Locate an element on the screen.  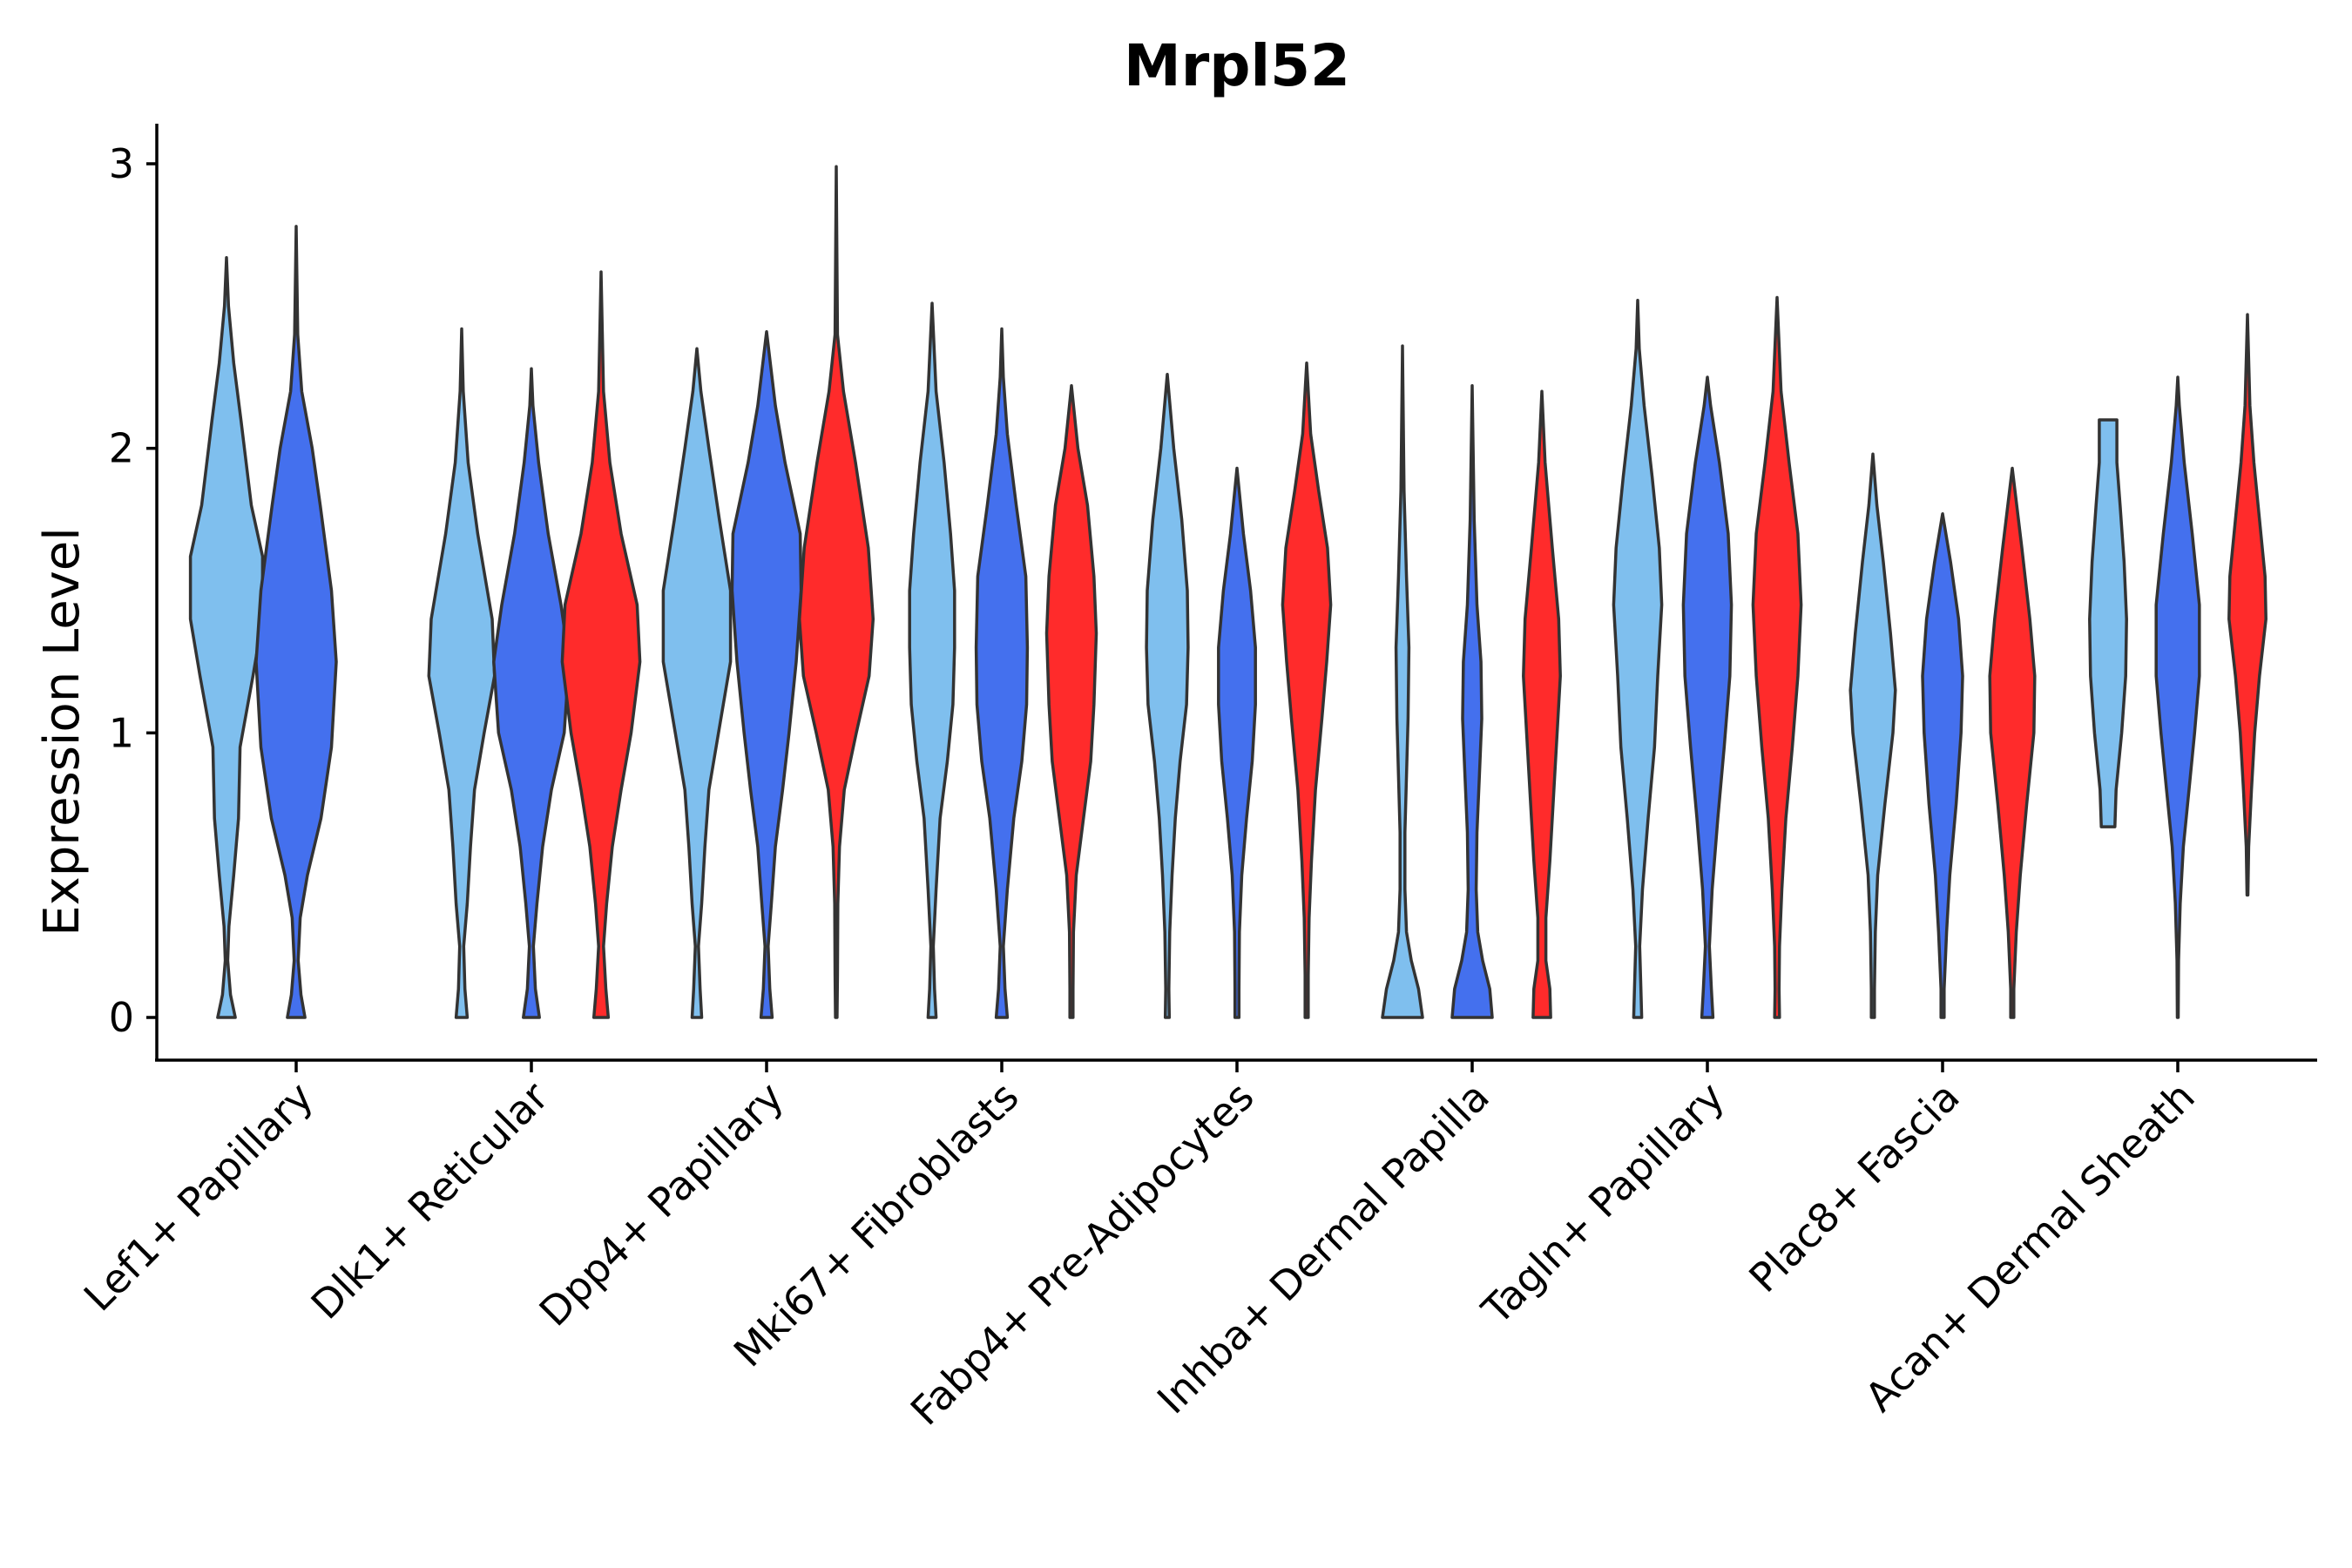
y-tick-label: 3 is located at coordinates (121, 163).